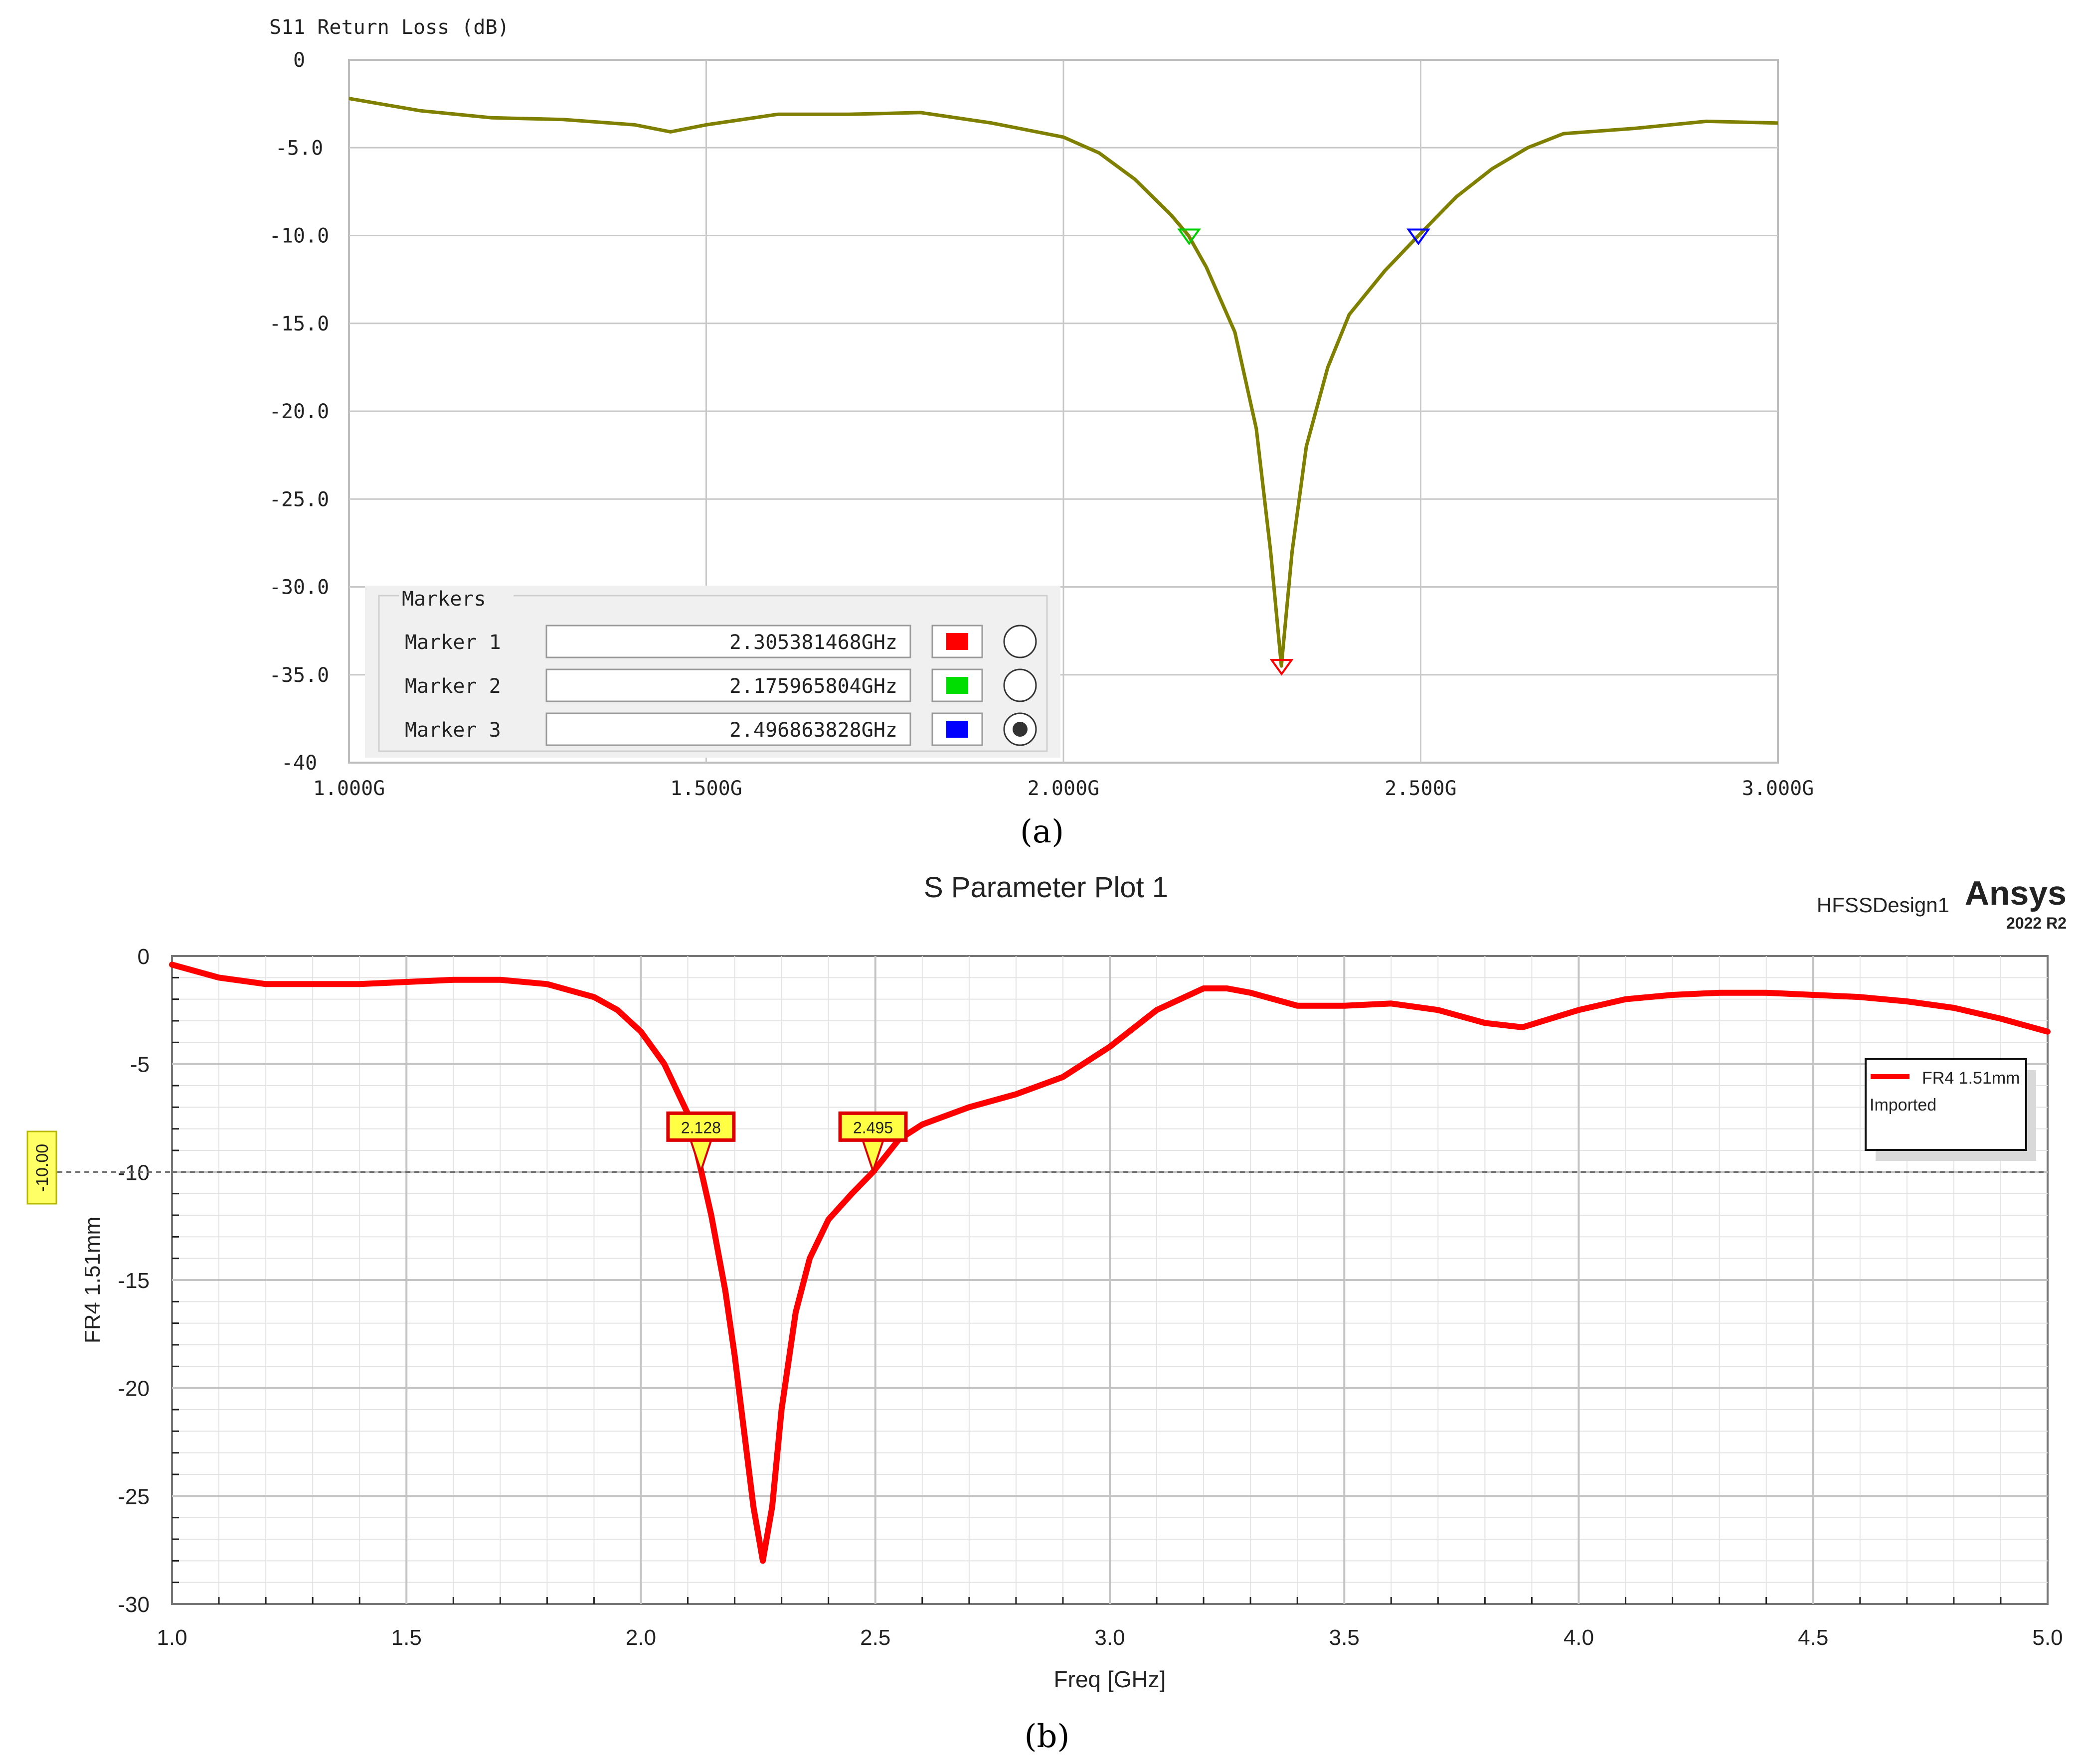 This screenshot has height=1764, width=2082. I want to click on marker-label: Marker 1, so click(453, 642).